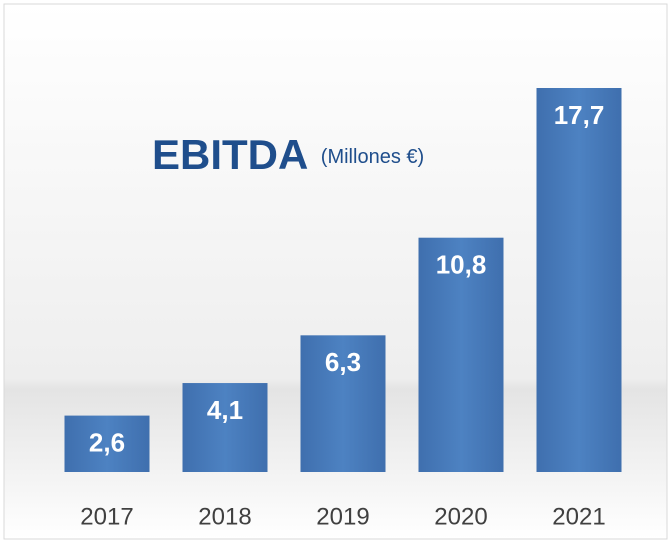 The width and height of the screenshot is (672, 548). Describe the element at coordinates (343, 362) in the screenshot. I see `value-label: 6,3` at that location.